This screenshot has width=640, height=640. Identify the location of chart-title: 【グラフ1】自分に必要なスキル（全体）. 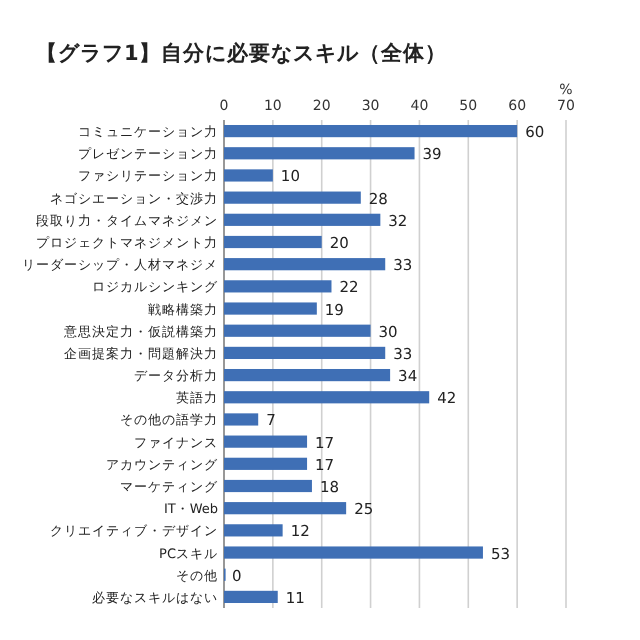
(241, 53).